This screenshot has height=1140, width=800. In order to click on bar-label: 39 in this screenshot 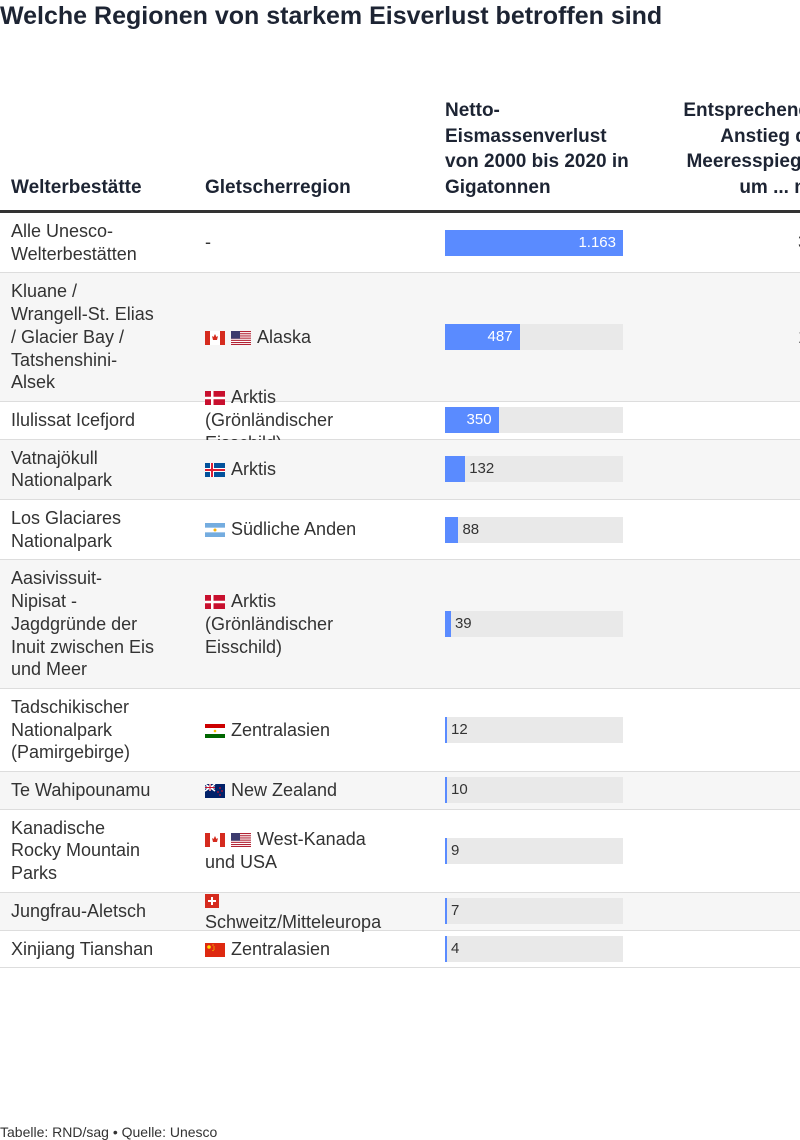, I will do `click(463, 624)`.